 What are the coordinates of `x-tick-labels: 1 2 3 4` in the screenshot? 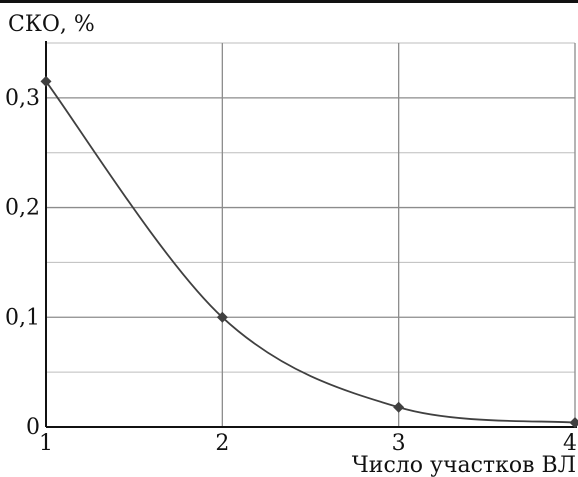 It's located at (308, 443).